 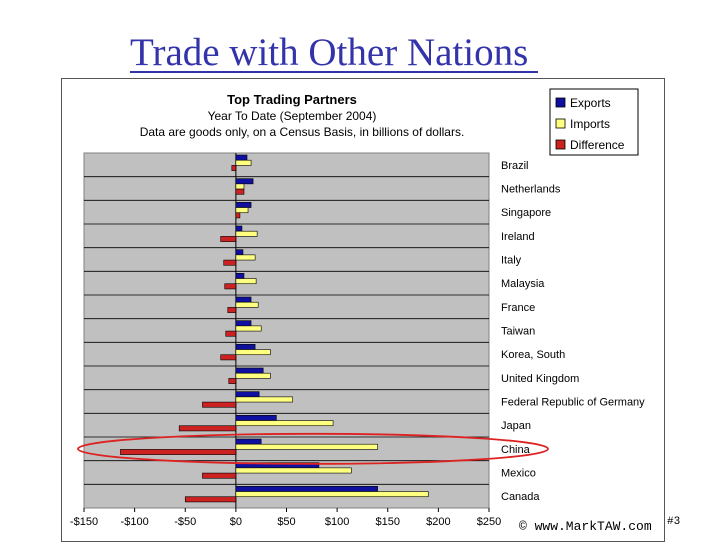 What do you see at coordinates (185, 522) in the screenshot?
I see `x-tick-label: -$50` at bounding box center [185, 522].